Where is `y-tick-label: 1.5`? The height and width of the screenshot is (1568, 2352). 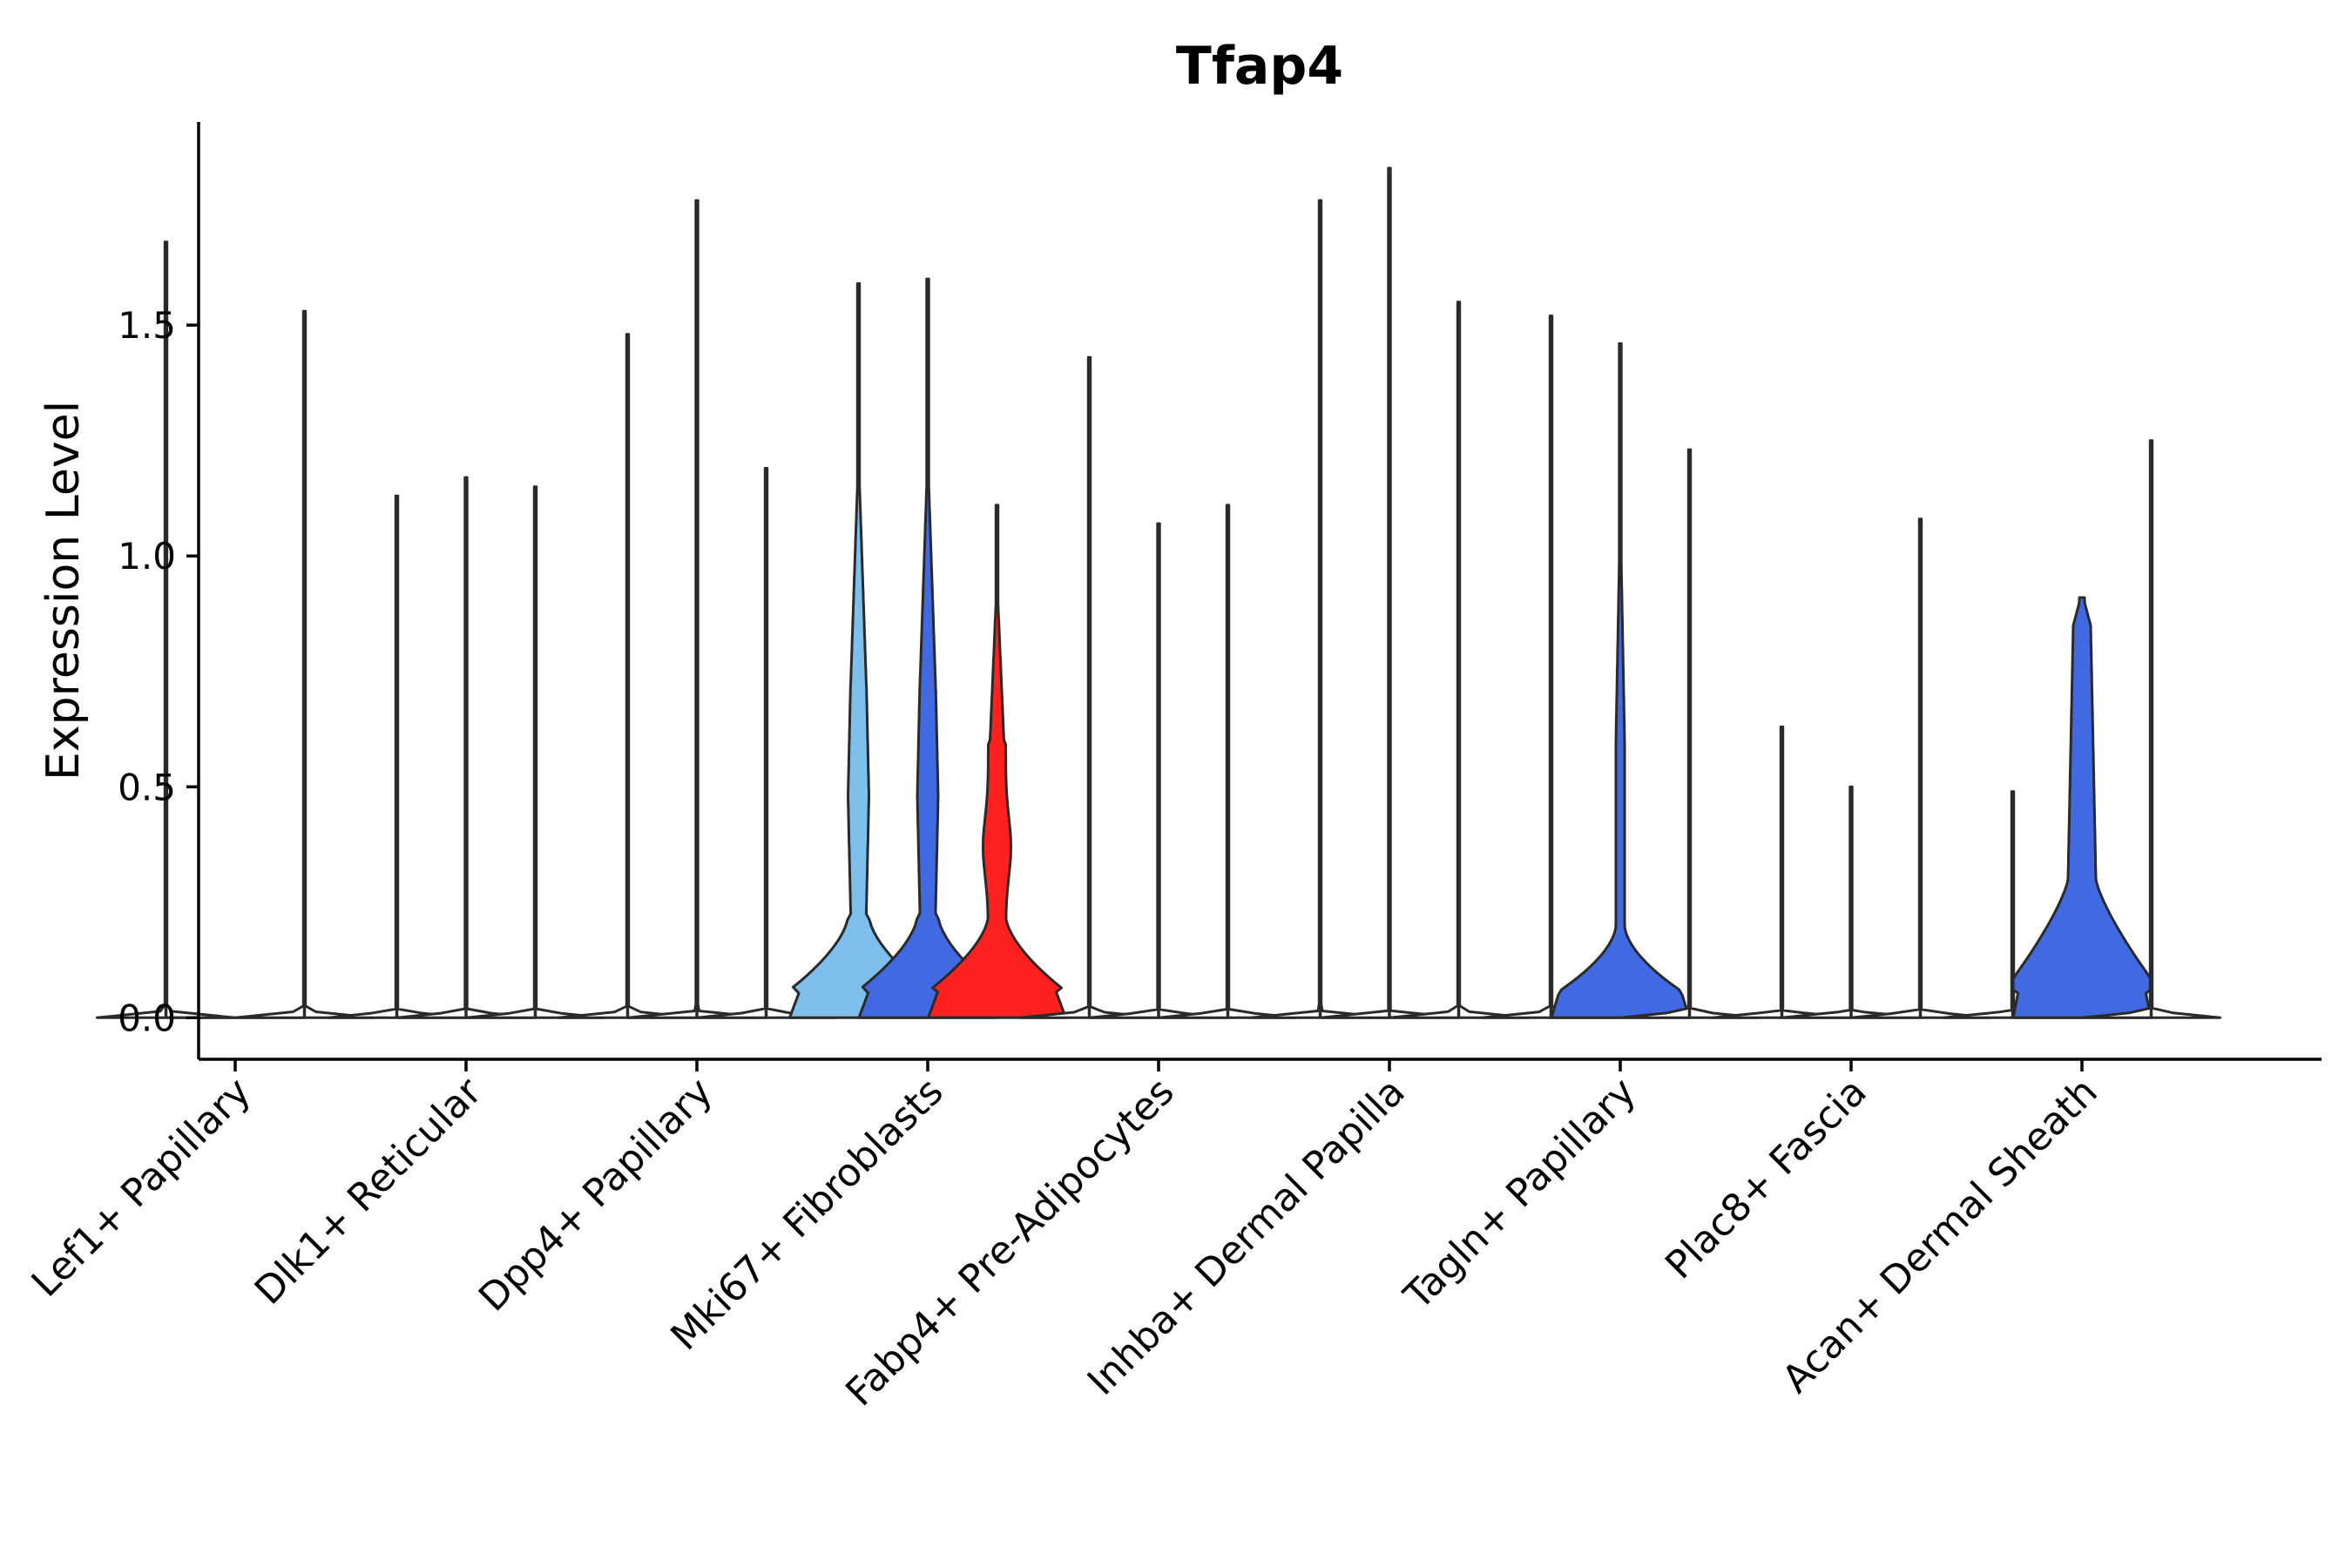
y-tick-label: 1.5 is located at coordinates (147, 325).